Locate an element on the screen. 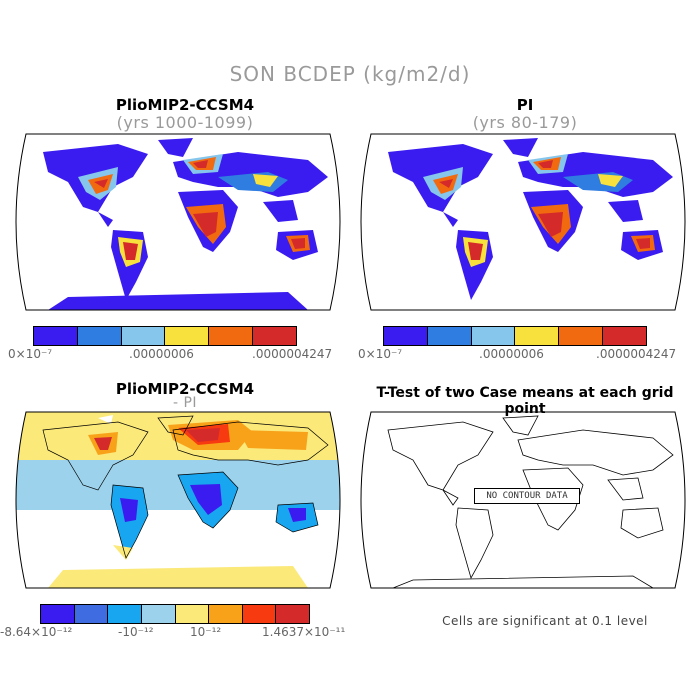  significance-footnote: Cells are significant at 0.1 level is located at coordinates (545, 621).